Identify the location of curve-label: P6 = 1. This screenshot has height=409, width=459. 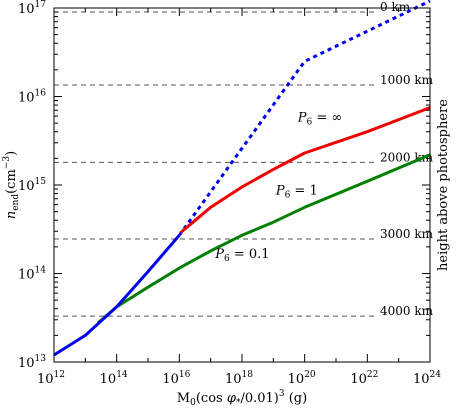
(296, 192).